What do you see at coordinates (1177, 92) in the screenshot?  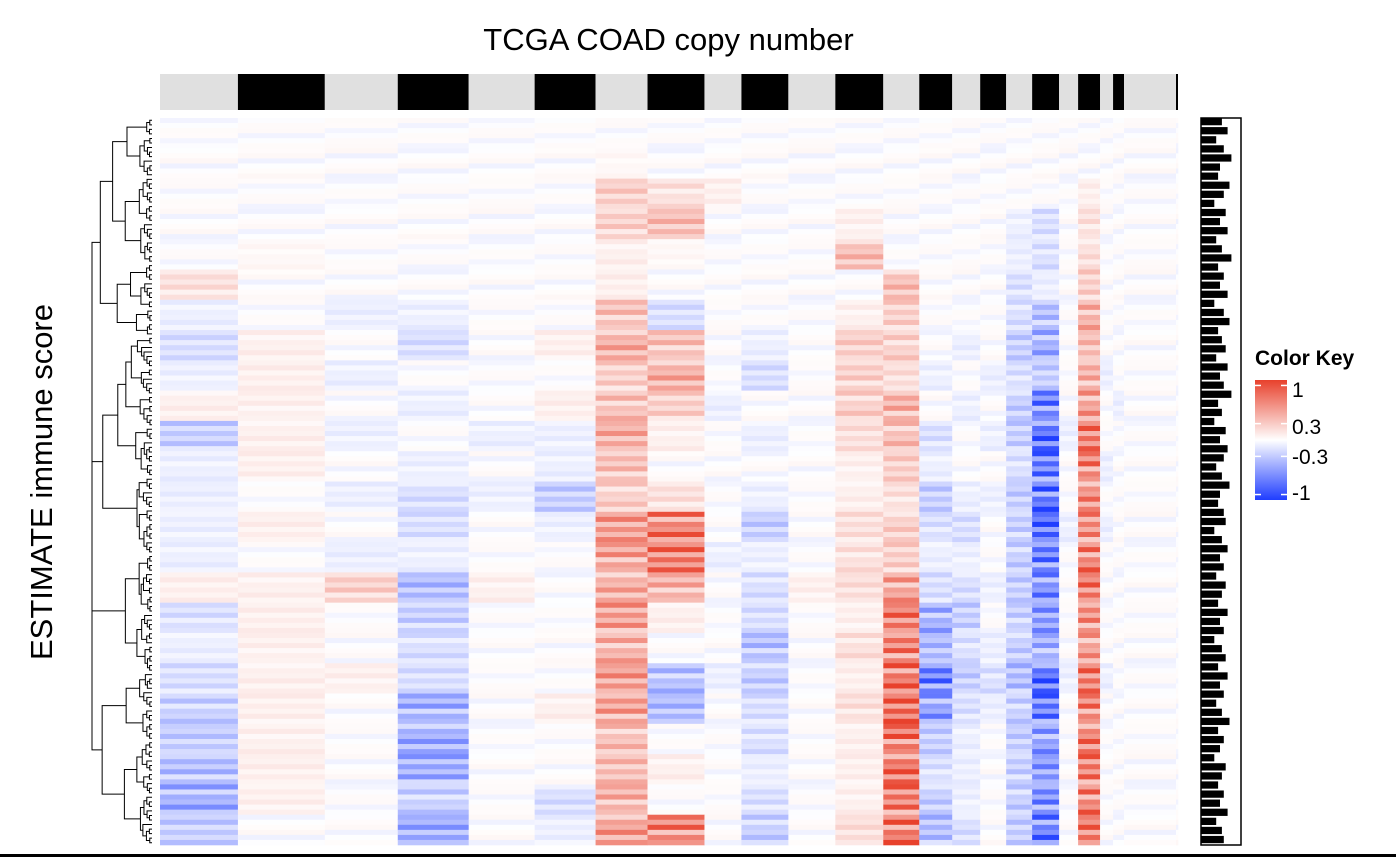 I see `chromosome-Y-segment` at bounding box center [1177, 92].